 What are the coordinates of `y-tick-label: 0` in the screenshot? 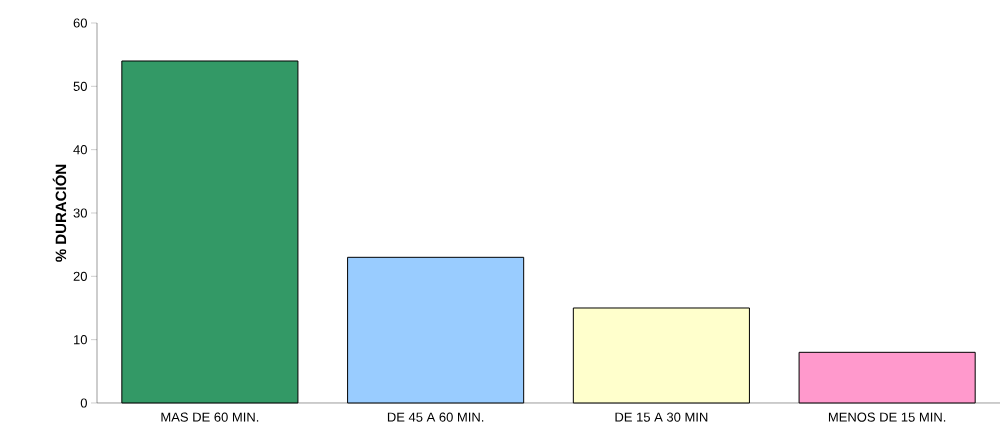 It's located at (83, 403).